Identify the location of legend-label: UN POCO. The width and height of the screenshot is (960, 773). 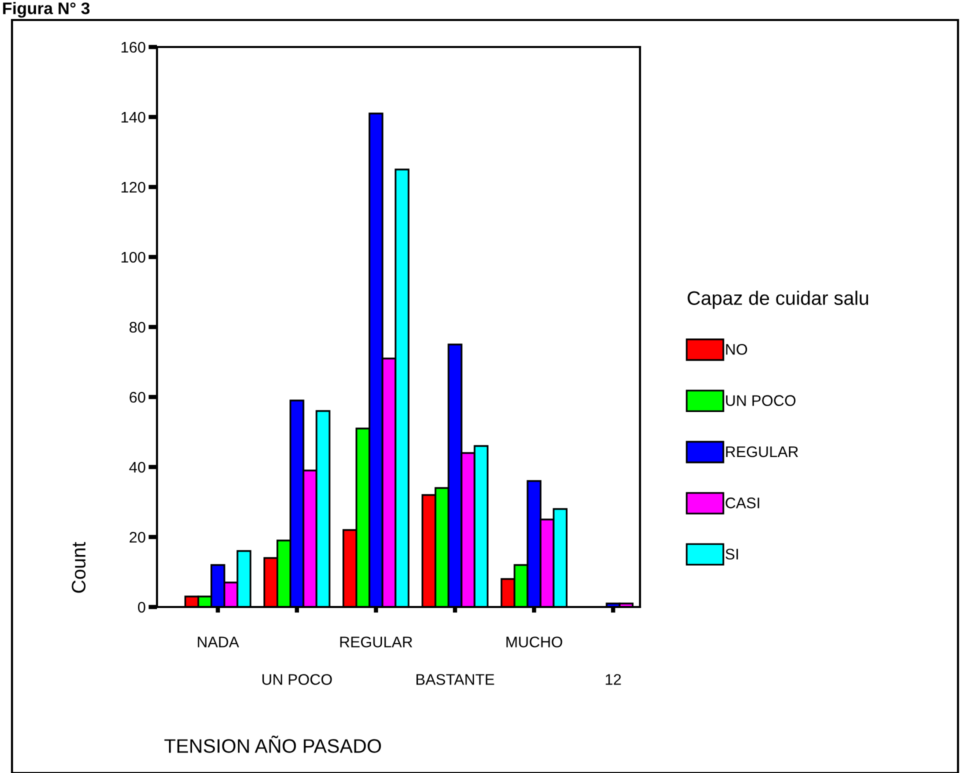
(761, 400).